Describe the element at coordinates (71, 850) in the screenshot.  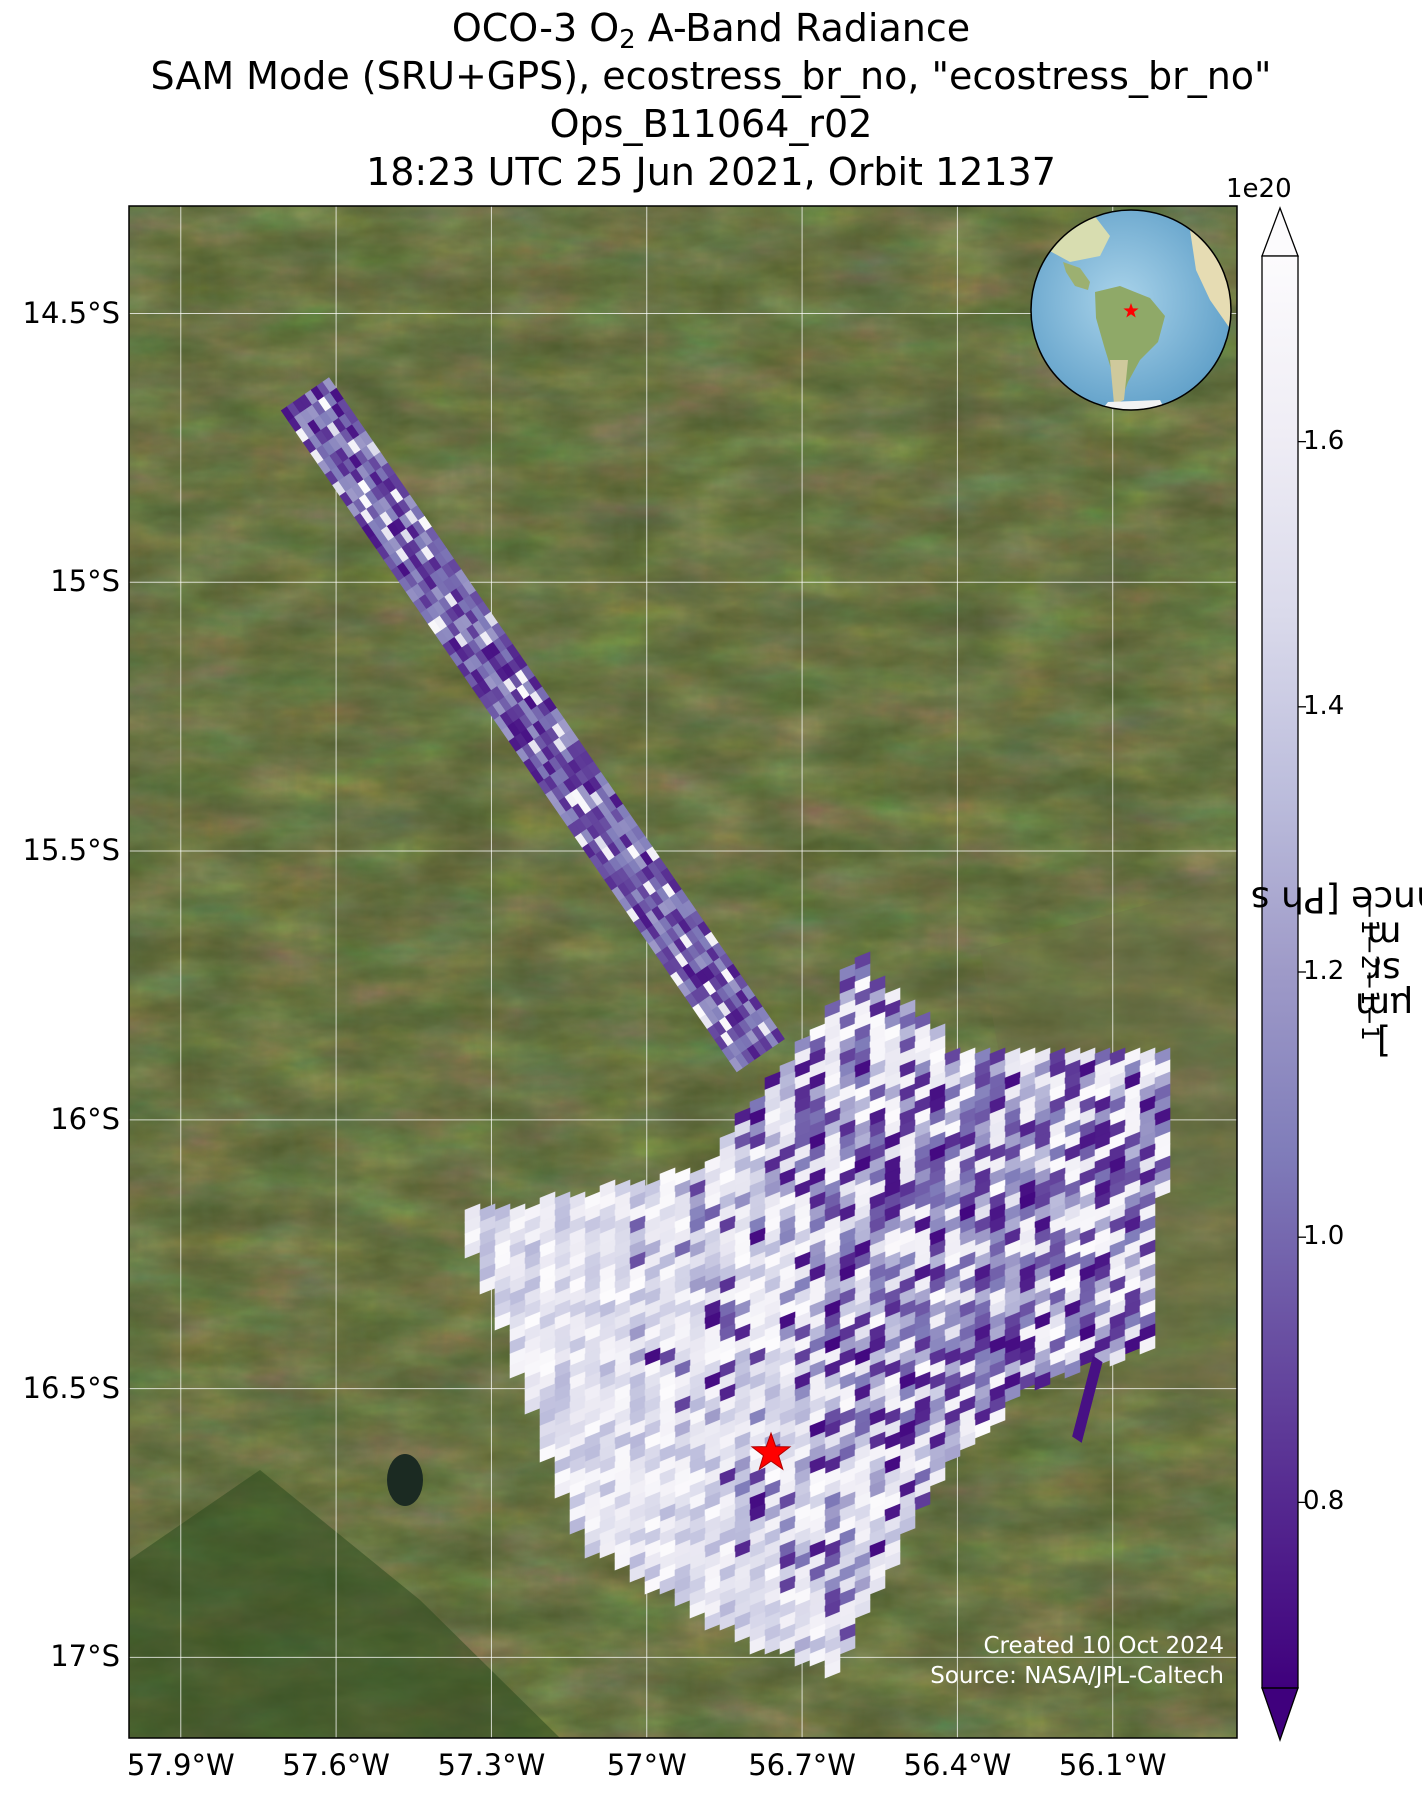
I see `latitude-tick-label: 15.5°S` at that location.